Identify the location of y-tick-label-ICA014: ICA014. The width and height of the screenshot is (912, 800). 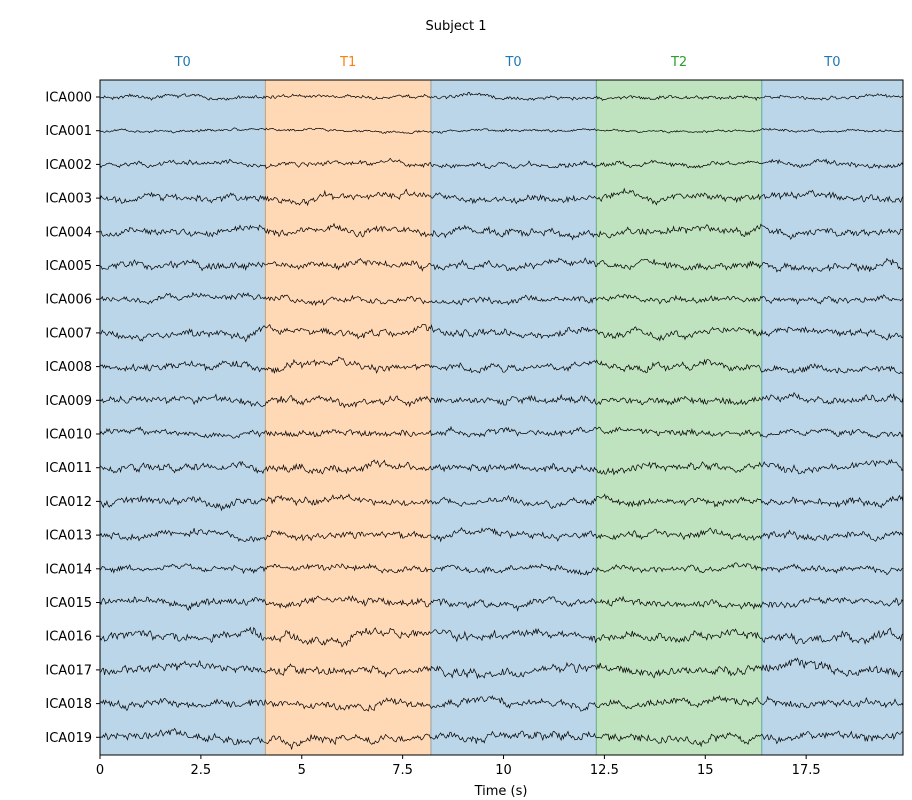
(68, 569).